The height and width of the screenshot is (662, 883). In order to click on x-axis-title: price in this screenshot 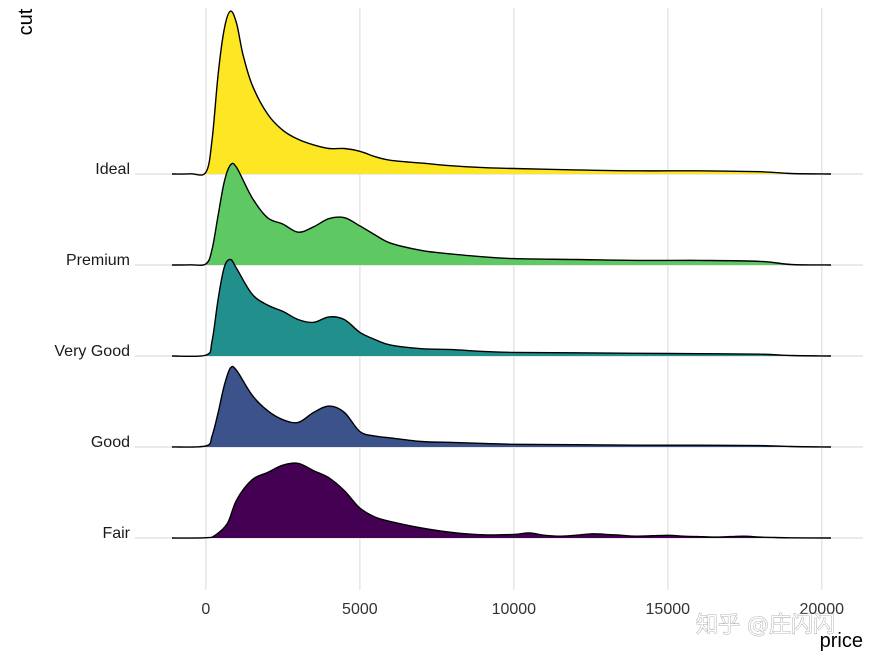, I will do `click(841, 641)`.